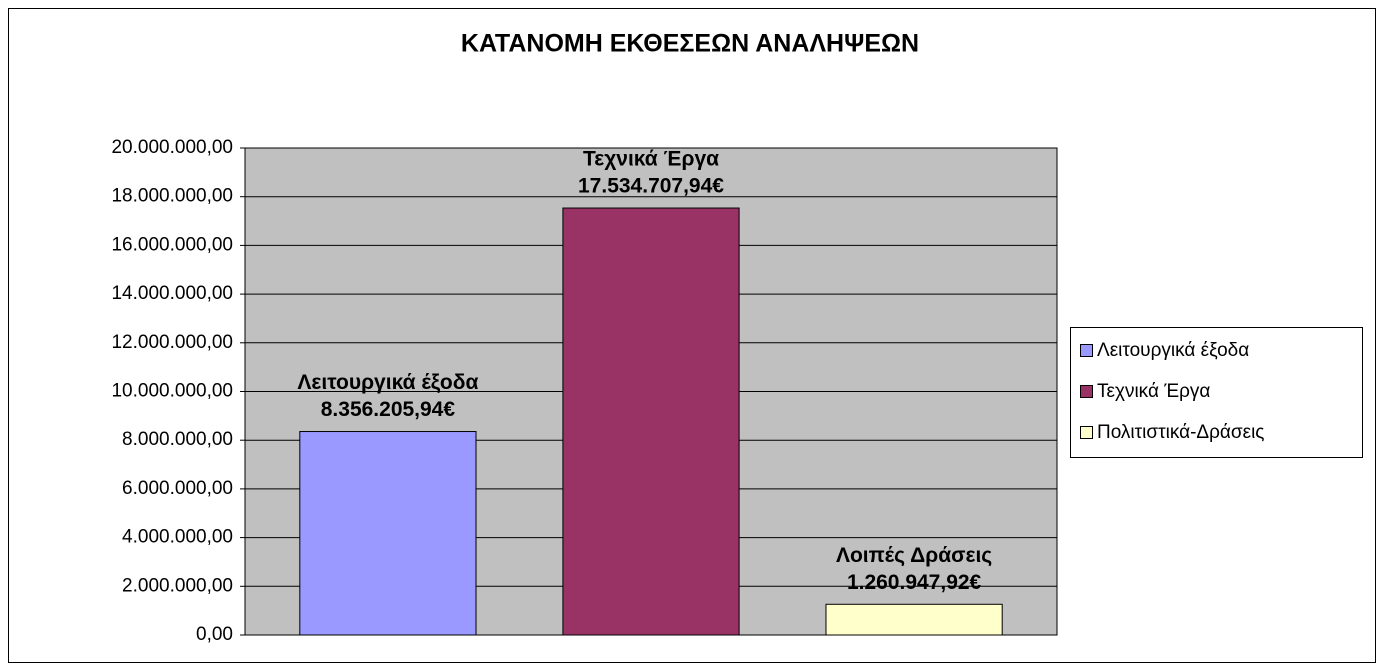 This screenshot has width=1384, height=671. I want to click on y-tick-label: 18.000.000,00, so click(172, 196).